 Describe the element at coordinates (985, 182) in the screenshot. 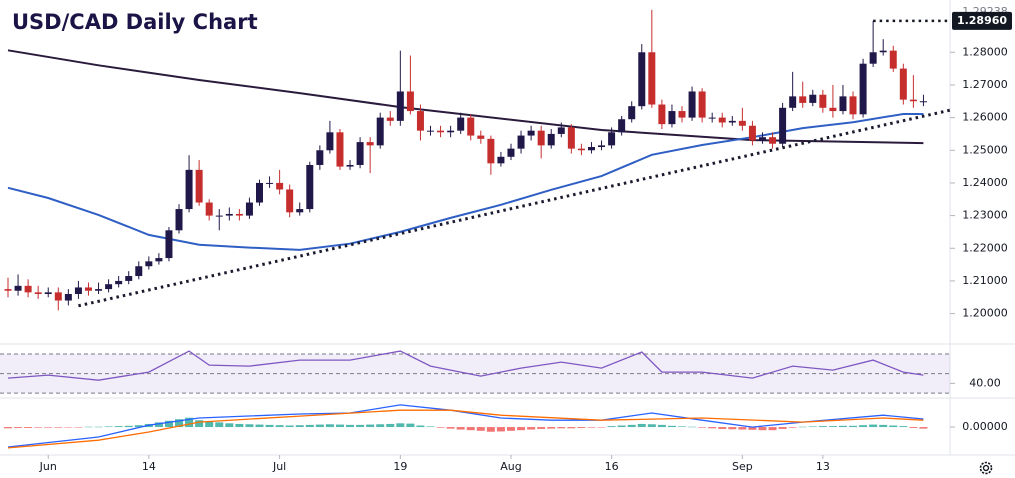

I see `y-tick-label: 1.24000` at that location.